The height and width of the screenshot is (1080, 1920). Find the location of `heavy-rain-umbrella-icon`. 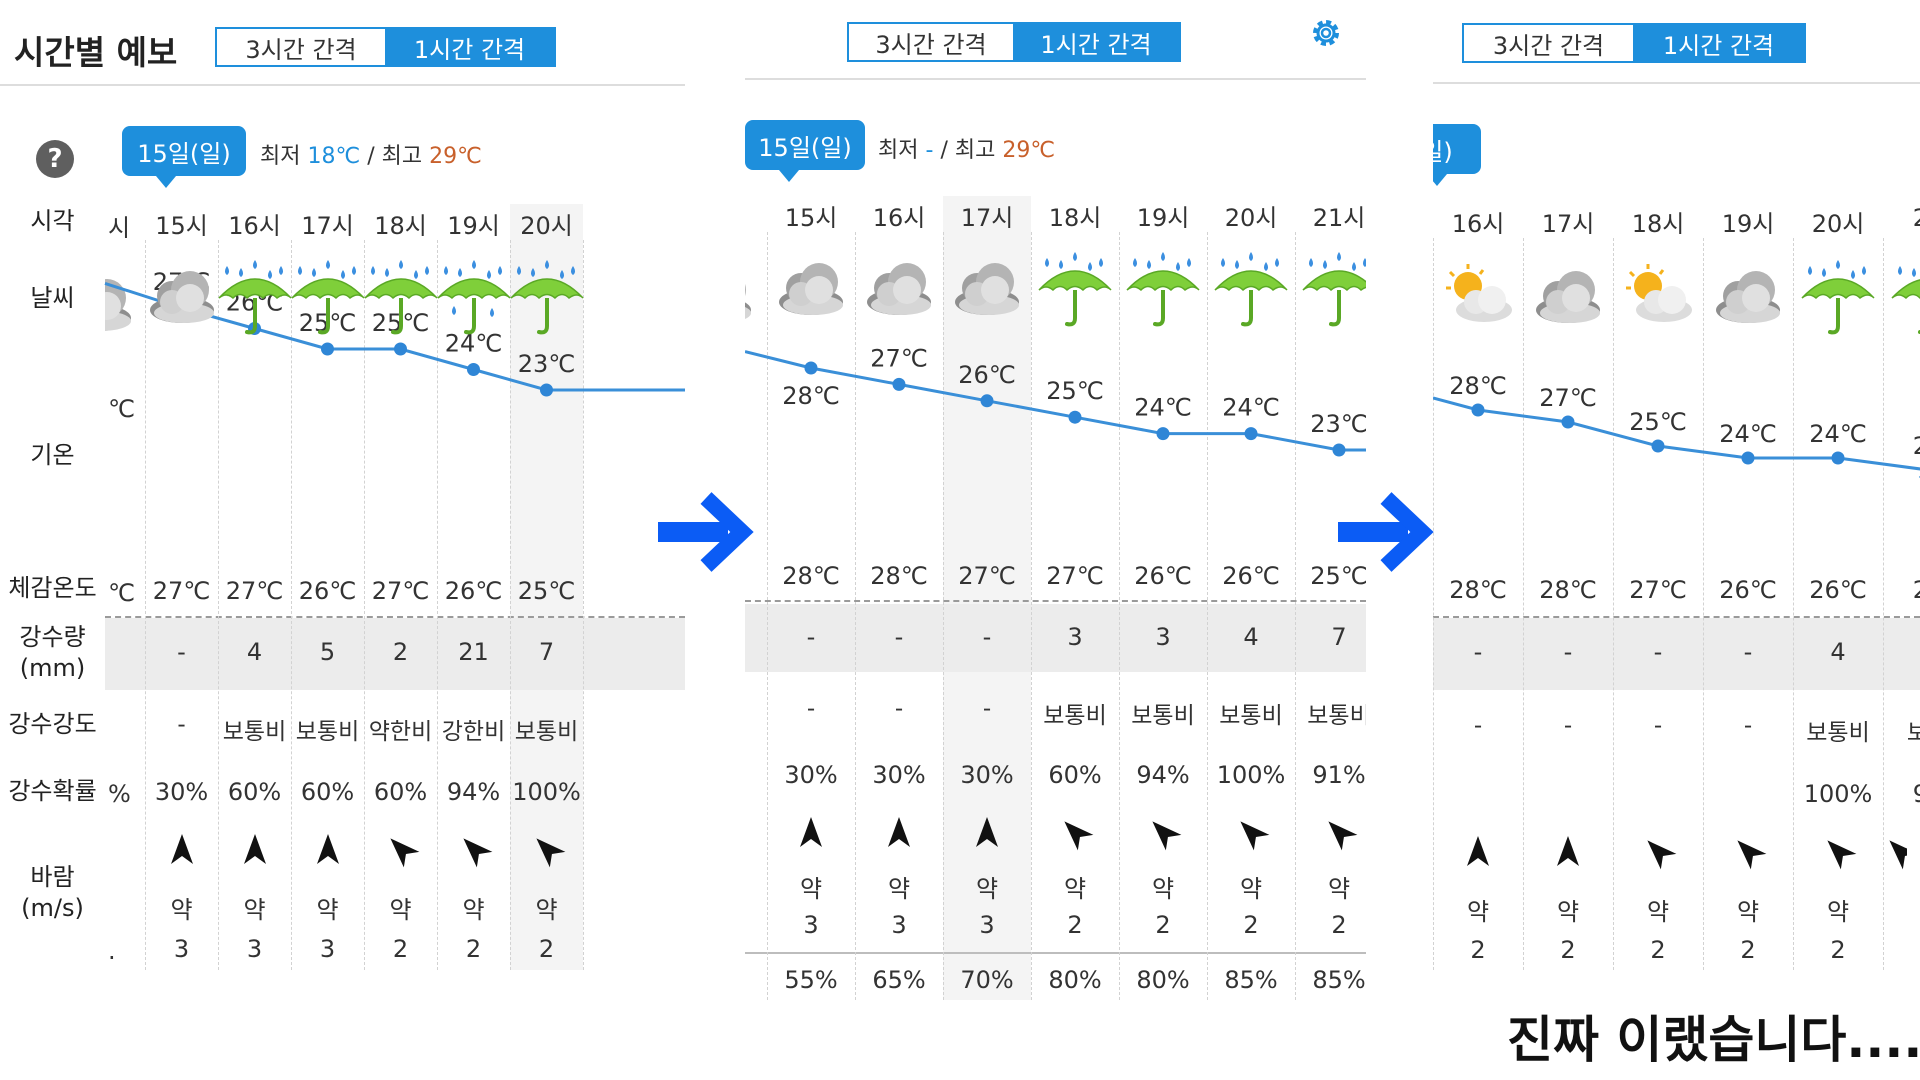

heavy-rain-umbrella-icon is located at coordinates (474, 300).